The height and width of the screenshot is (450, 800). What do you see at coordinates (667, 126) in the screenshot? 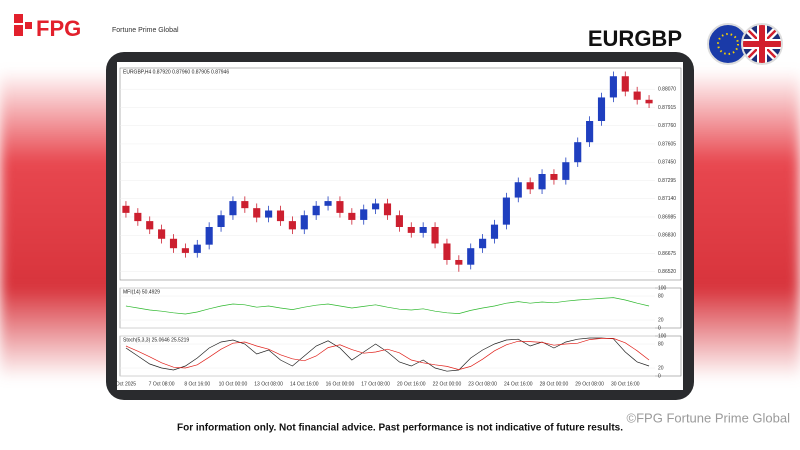
I see `y-tick-label: 0.87760` at bounding box center [667, 126].